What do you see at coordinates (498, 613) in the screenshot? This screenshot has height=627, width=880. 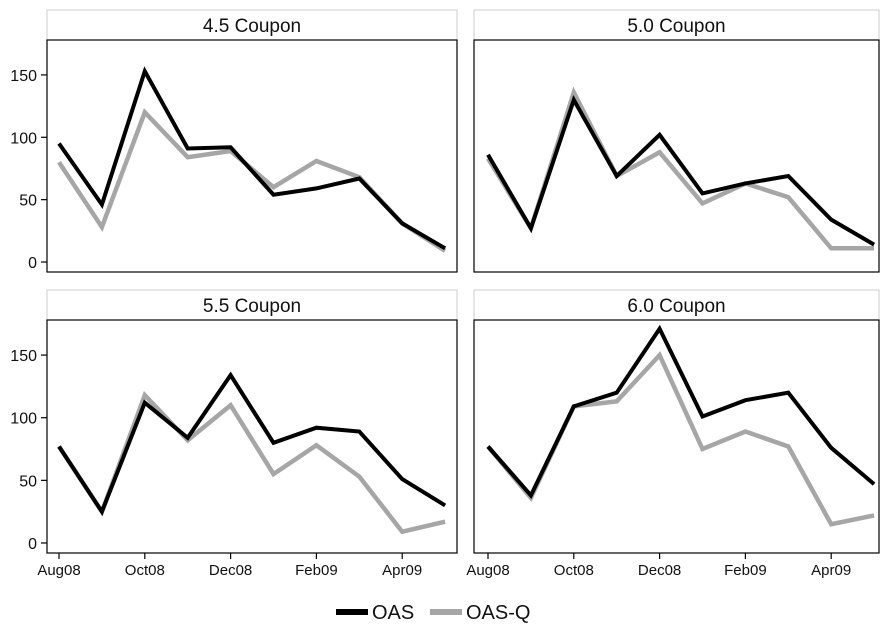 I see `legend-label: OAS-Q` at bounding box center [498, 613].